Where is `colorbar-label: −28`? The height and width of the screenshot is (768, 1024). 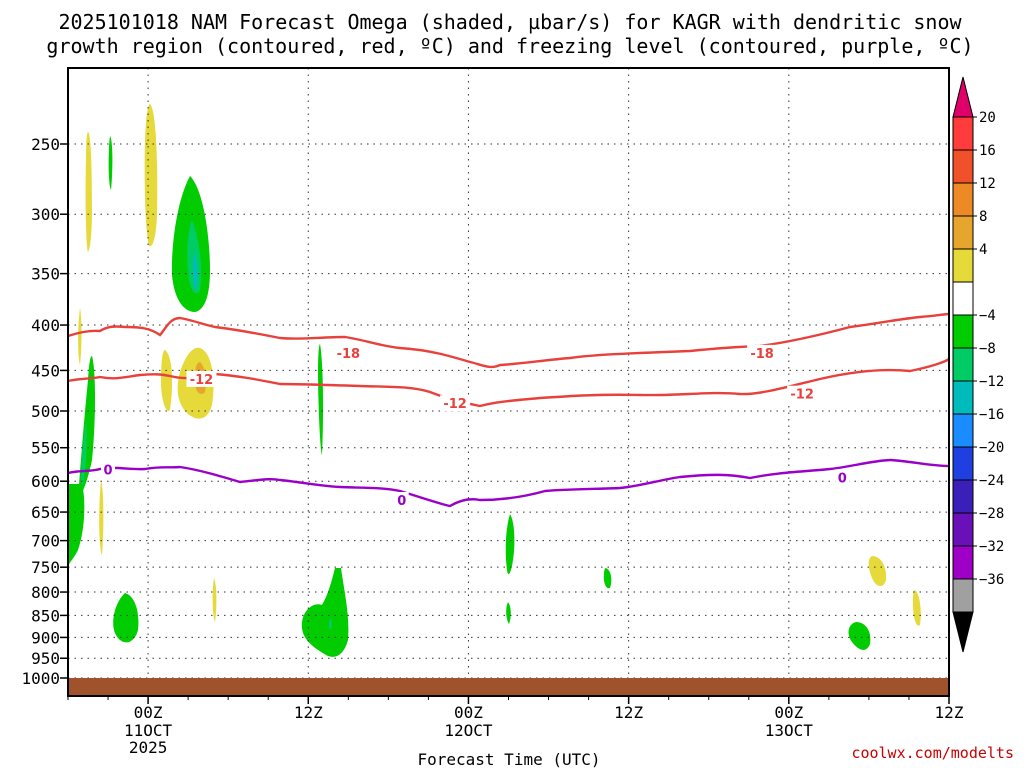
colorbar-label: −28 is located at coordinates (991, 514).